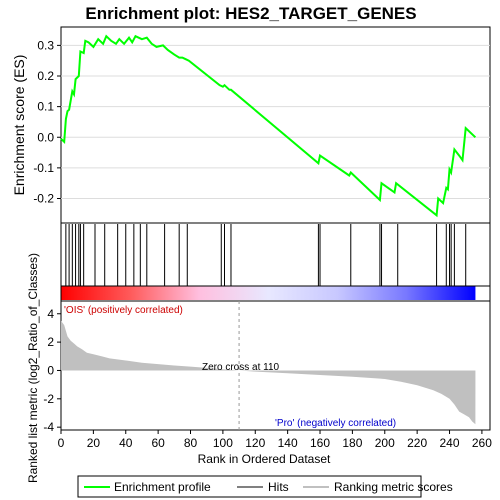 This screenshot has height=500, width=500. Describe the element at coordinates (191, 443) in the screenshot. I see `x-tick-label: 80` at that location.